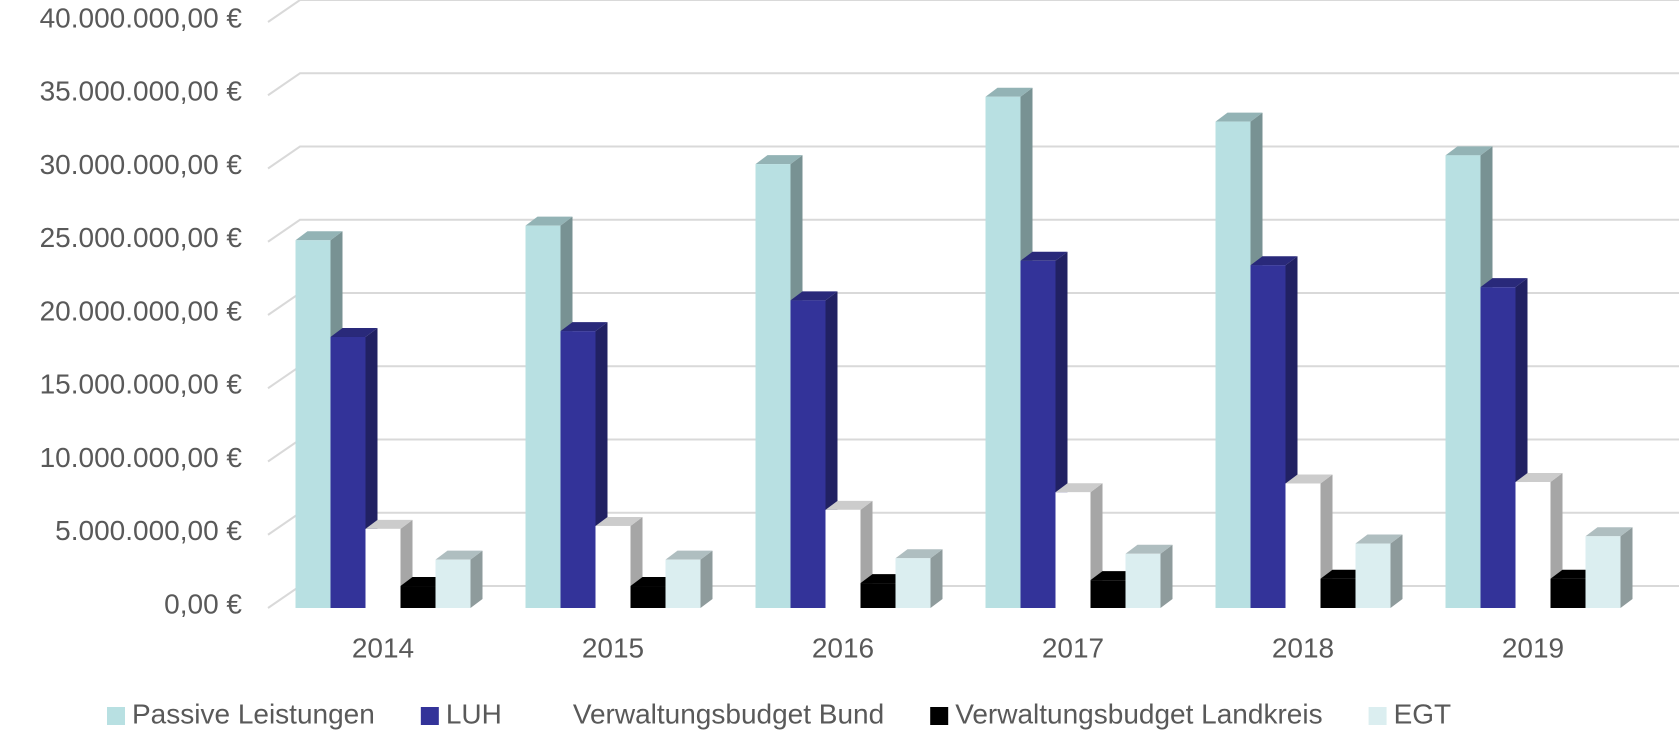 Image resolution: width=1679 pixels, height=734 pixels. What do you see at coordinates (141, 310) in the screenshot?
I see `y-tick-label: 20.000.000,00 €` at bounding box center [141, 310].